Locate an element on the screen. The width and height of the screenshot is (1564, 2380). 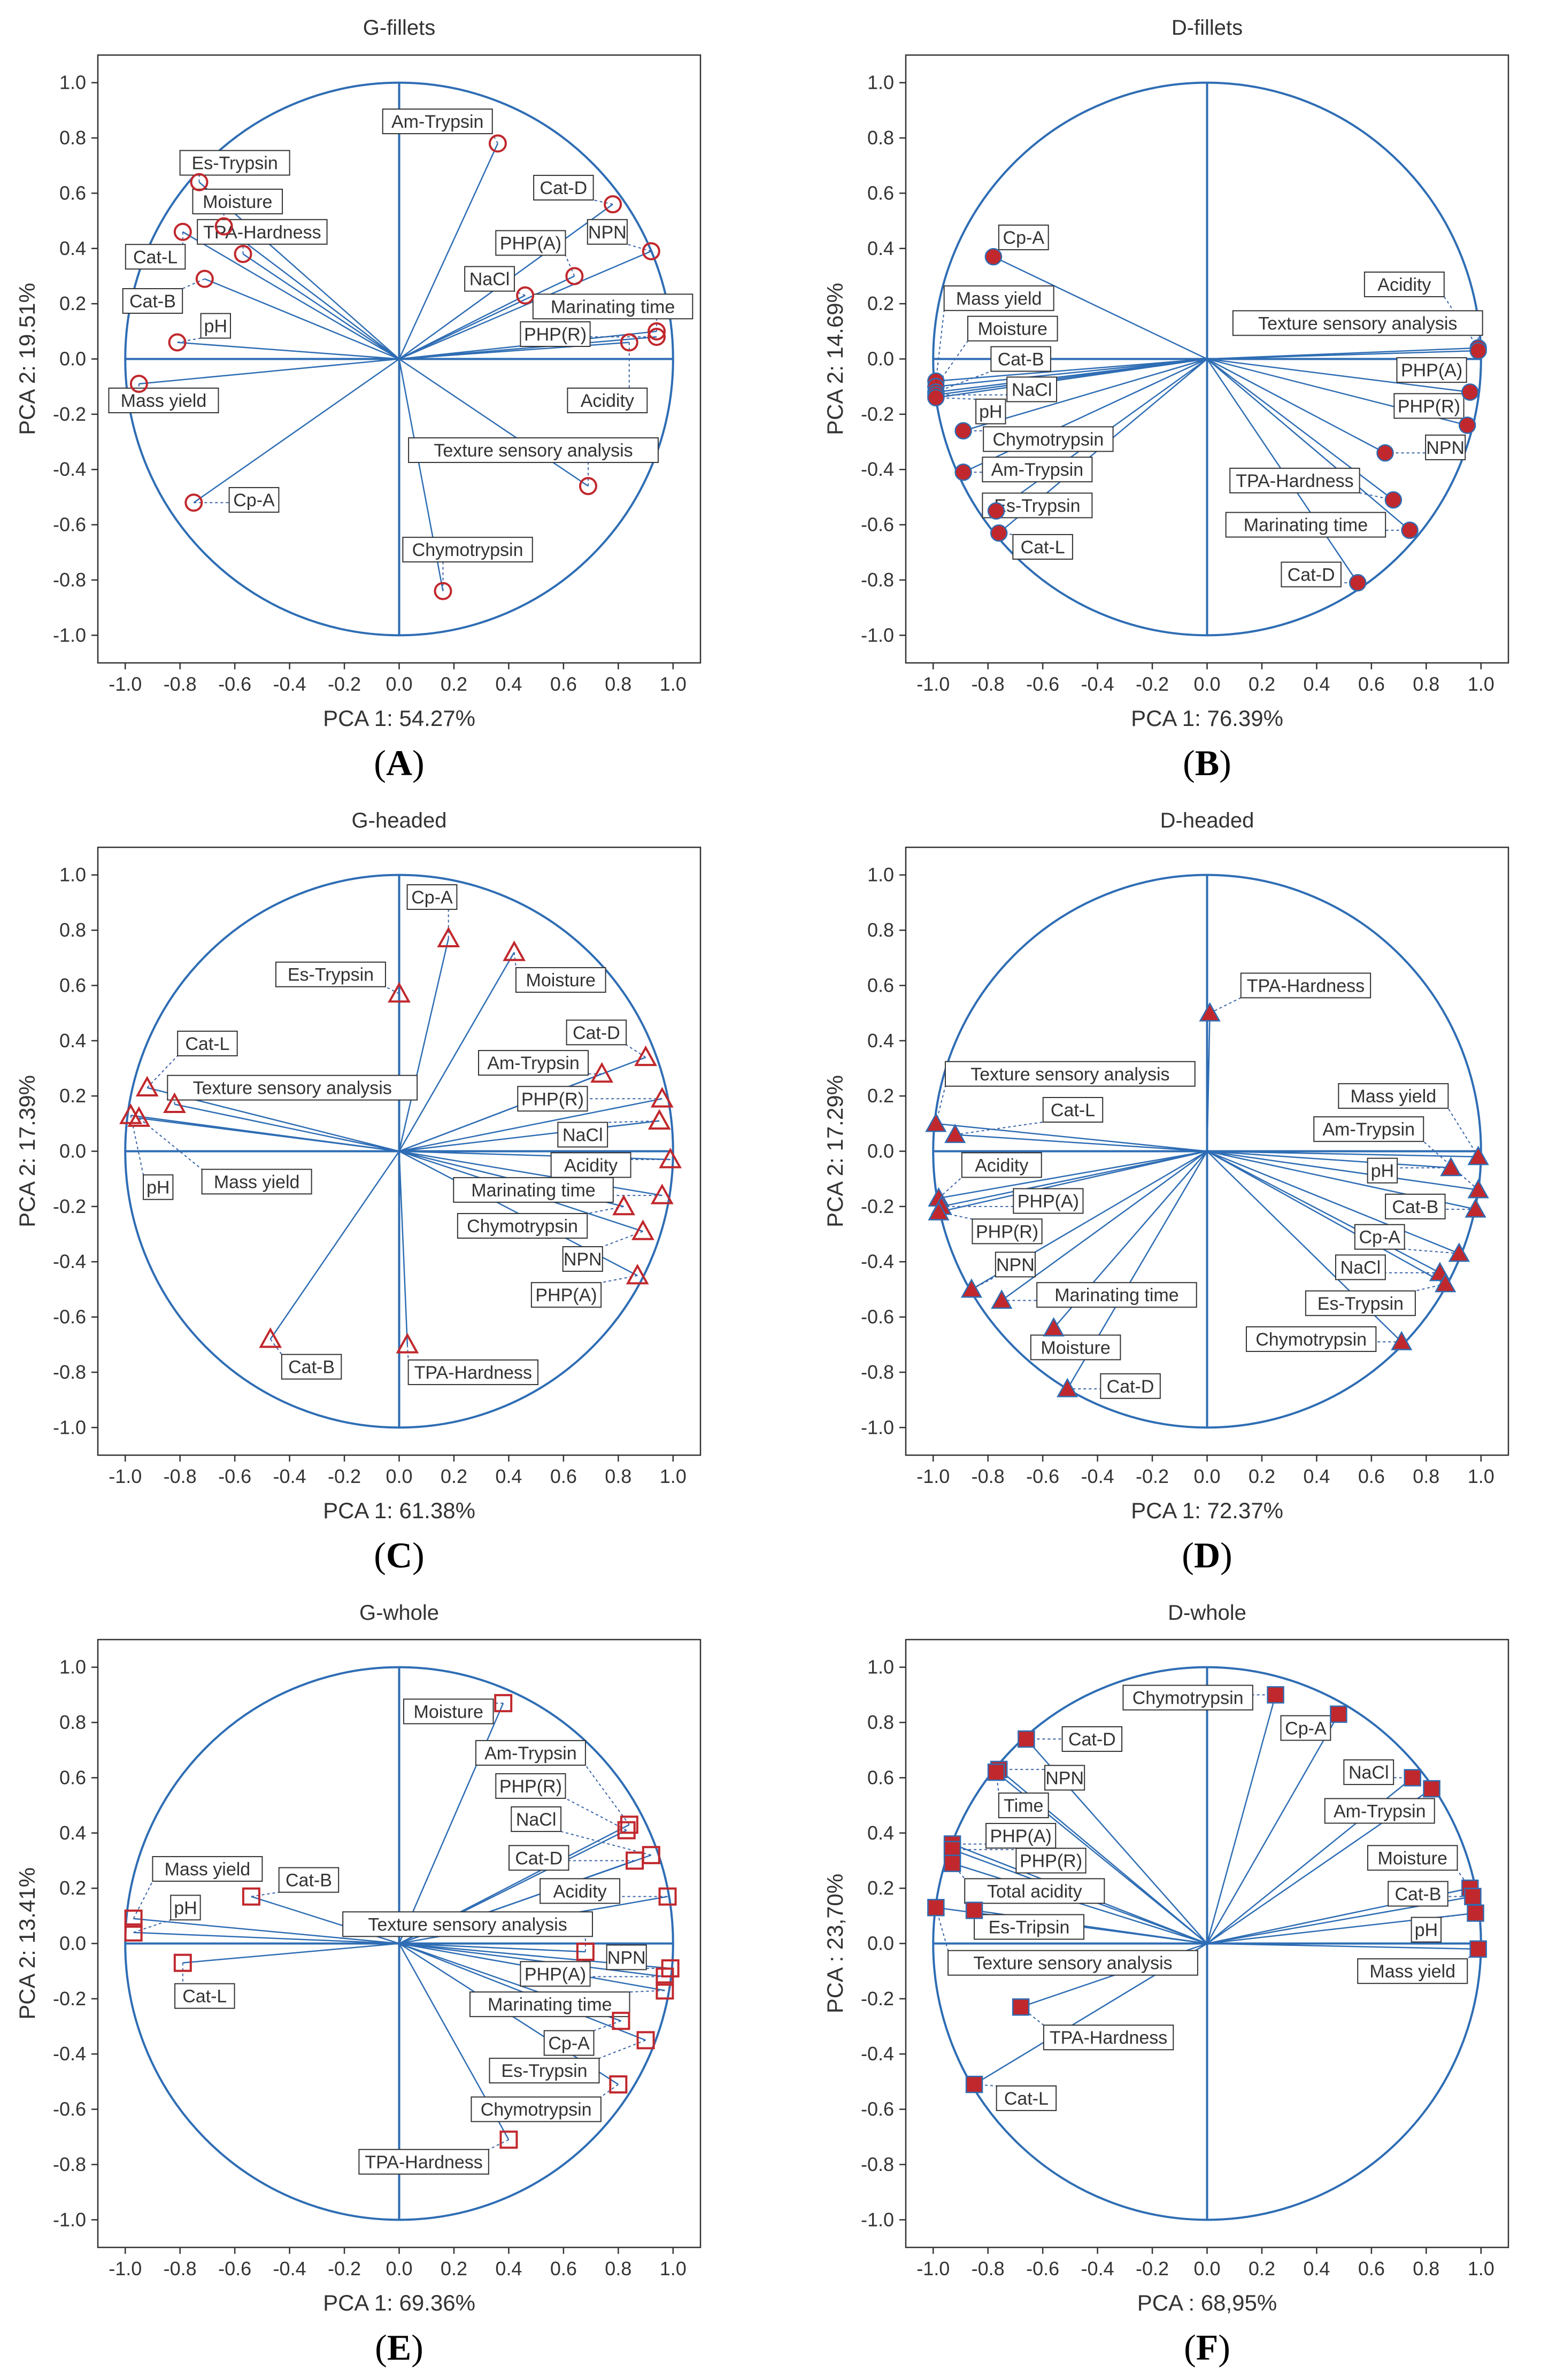
leader-line-cat-l is located at coordinates (985, 2085).